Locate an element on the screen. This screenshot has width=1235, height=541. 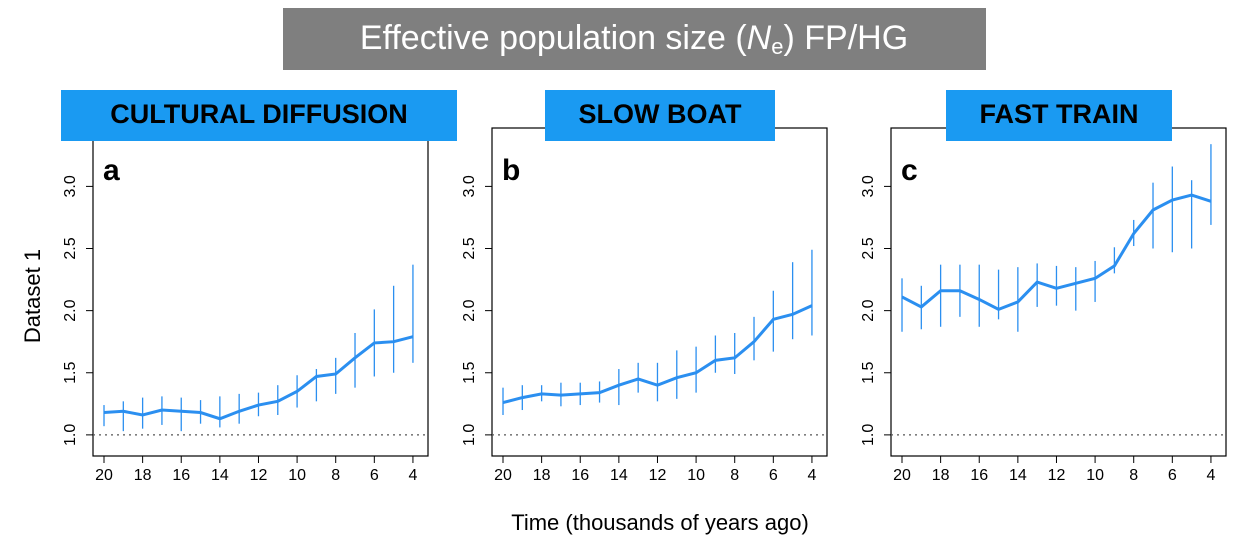
panel-banner-text: FAST TRAIN is located at coordinates (1059, 114).